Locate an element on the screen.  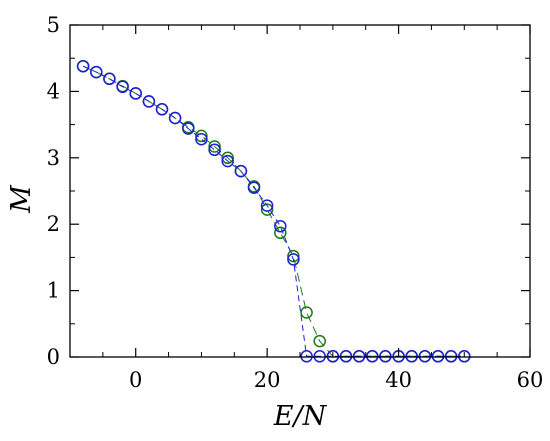
x-tick-label: 20 is located at coordinates (267, 380).